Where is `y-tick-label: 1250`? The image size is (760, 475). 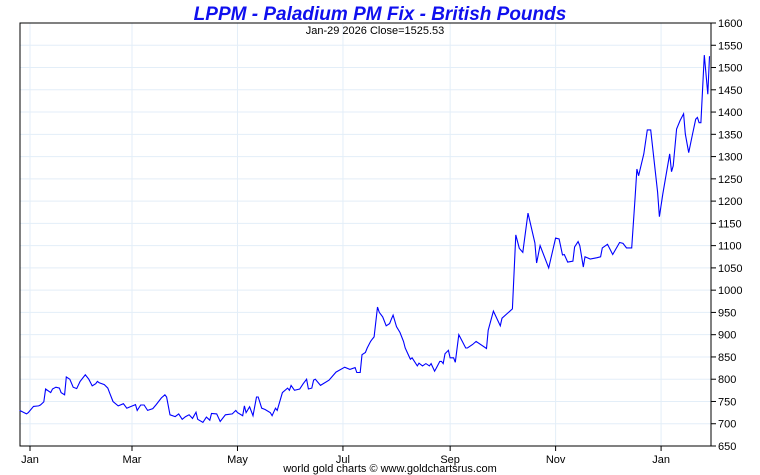 y-tick-label: 1250 is located at coordinates (730, 180).